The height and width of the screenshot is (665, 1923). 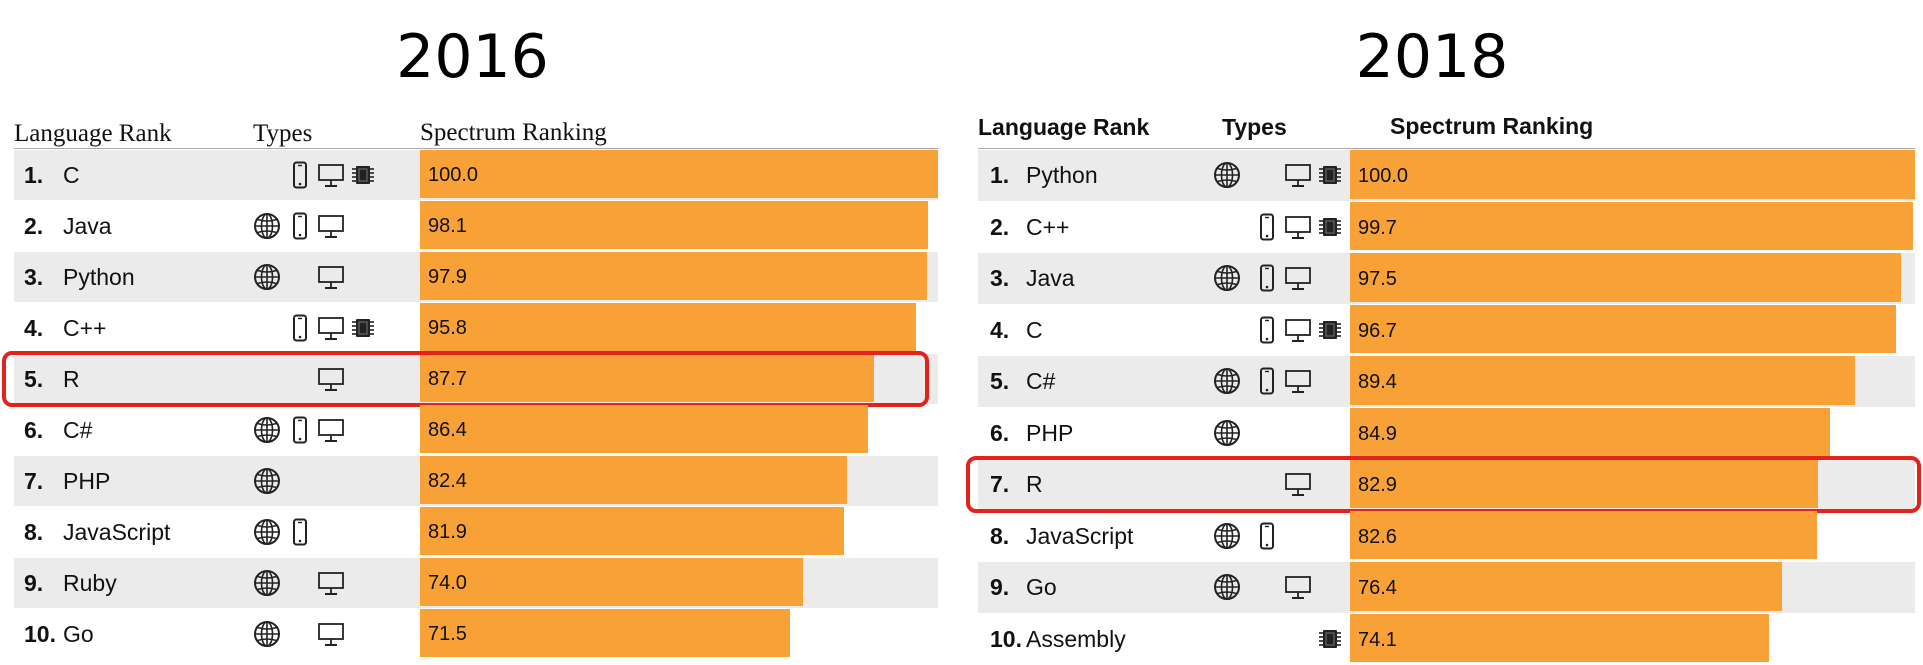 What do you see at coordinates (1377, 639) in the screenshot?
I see `data-label: 74.1` at bounding box center [1377, 639].